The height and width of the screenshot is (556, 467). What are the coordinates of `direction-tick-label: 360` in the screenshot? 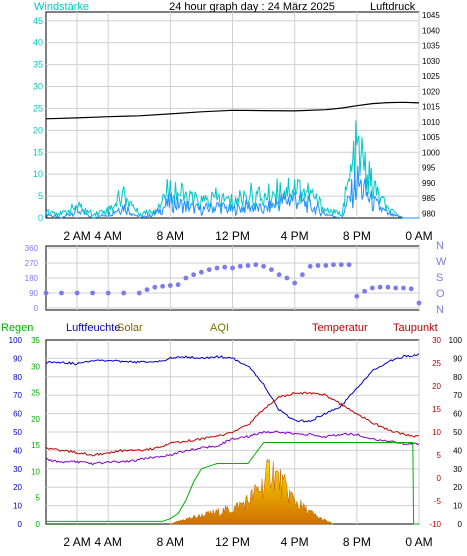 It's located at (32, 248).